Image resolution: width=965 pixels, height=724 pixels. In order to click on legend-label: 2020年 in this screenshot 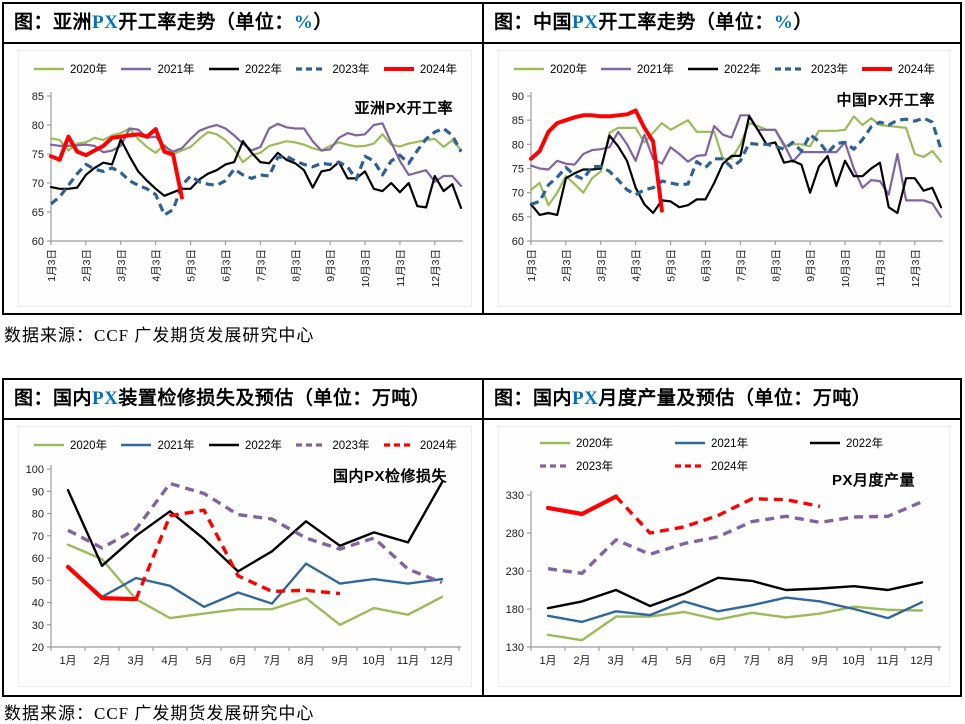, I will do `click(569, 70)`.